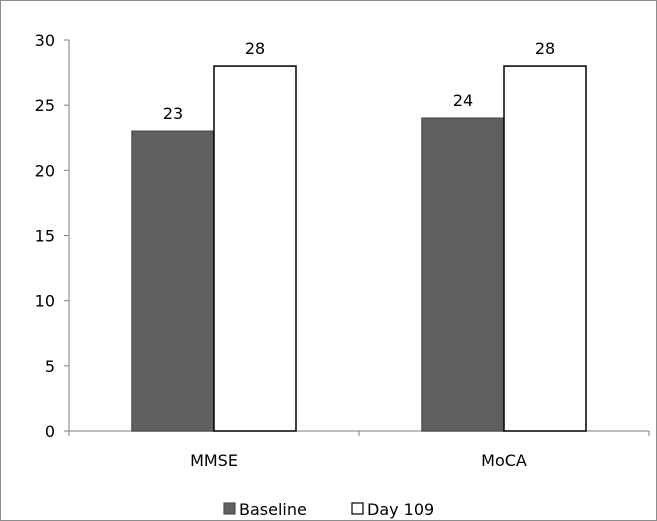 The height and width of the screenshot is (521, 657). I want to click on legend-label: Day 109, so click(400, 509).